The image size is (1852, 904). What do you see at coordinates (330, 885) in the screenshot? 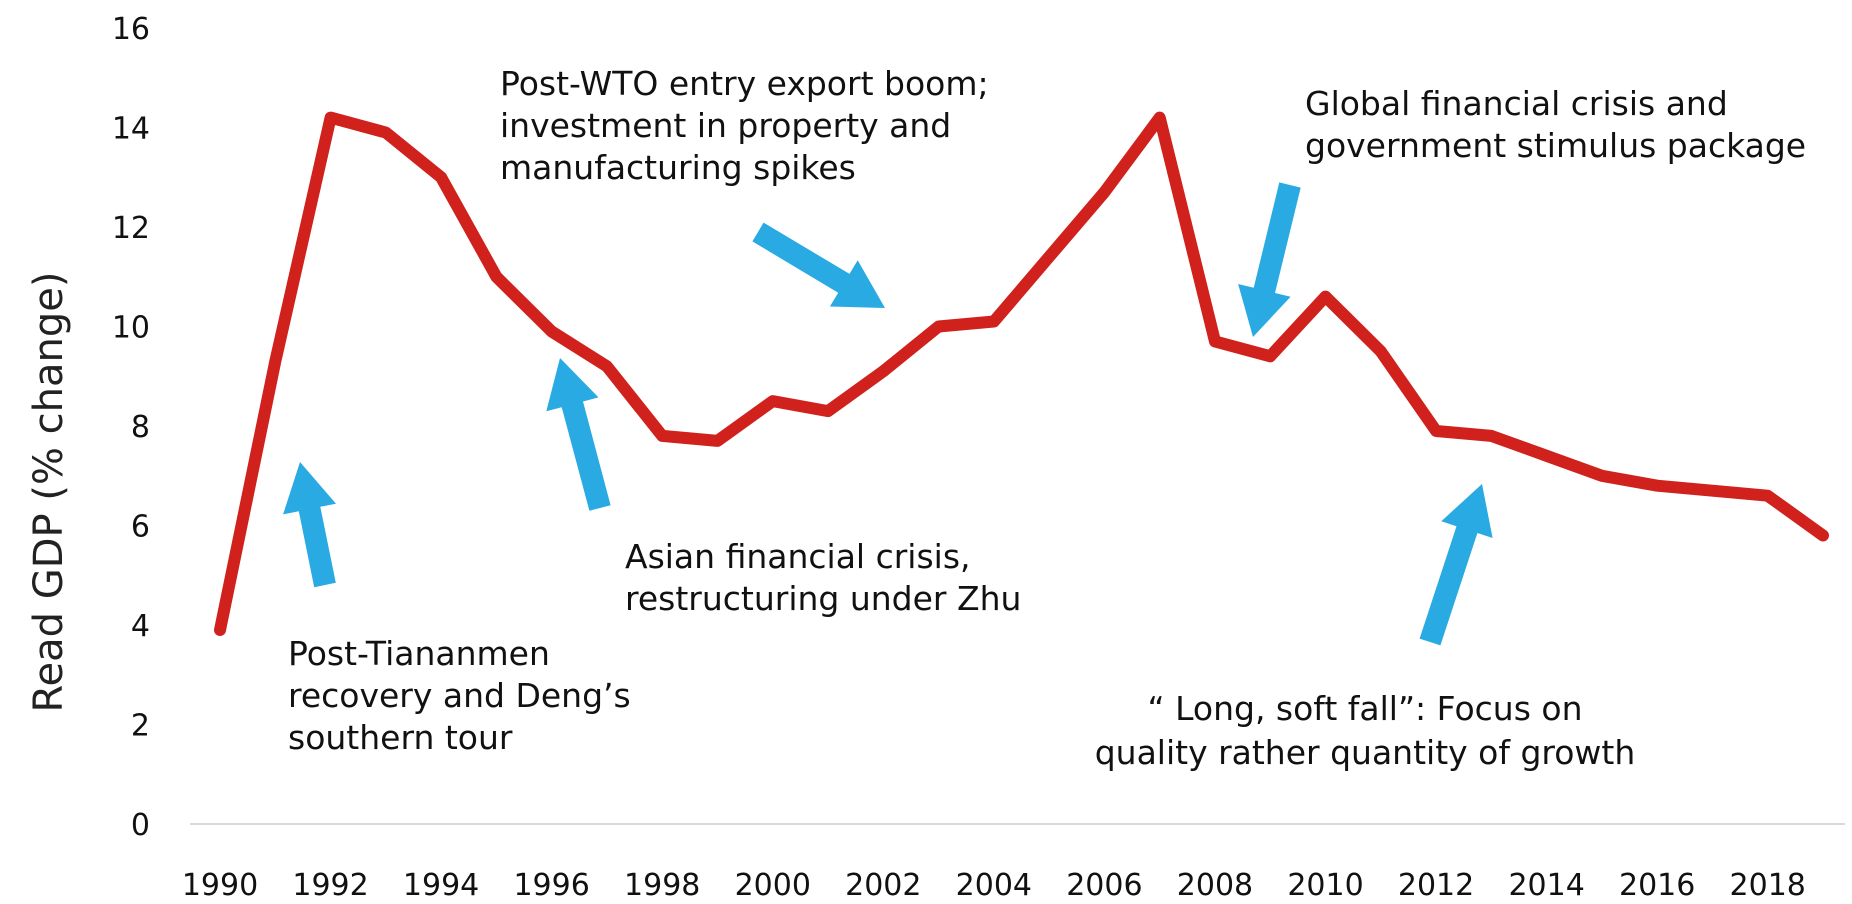
I see `x-tick-label: 1992` at bounding box center [330, 885].